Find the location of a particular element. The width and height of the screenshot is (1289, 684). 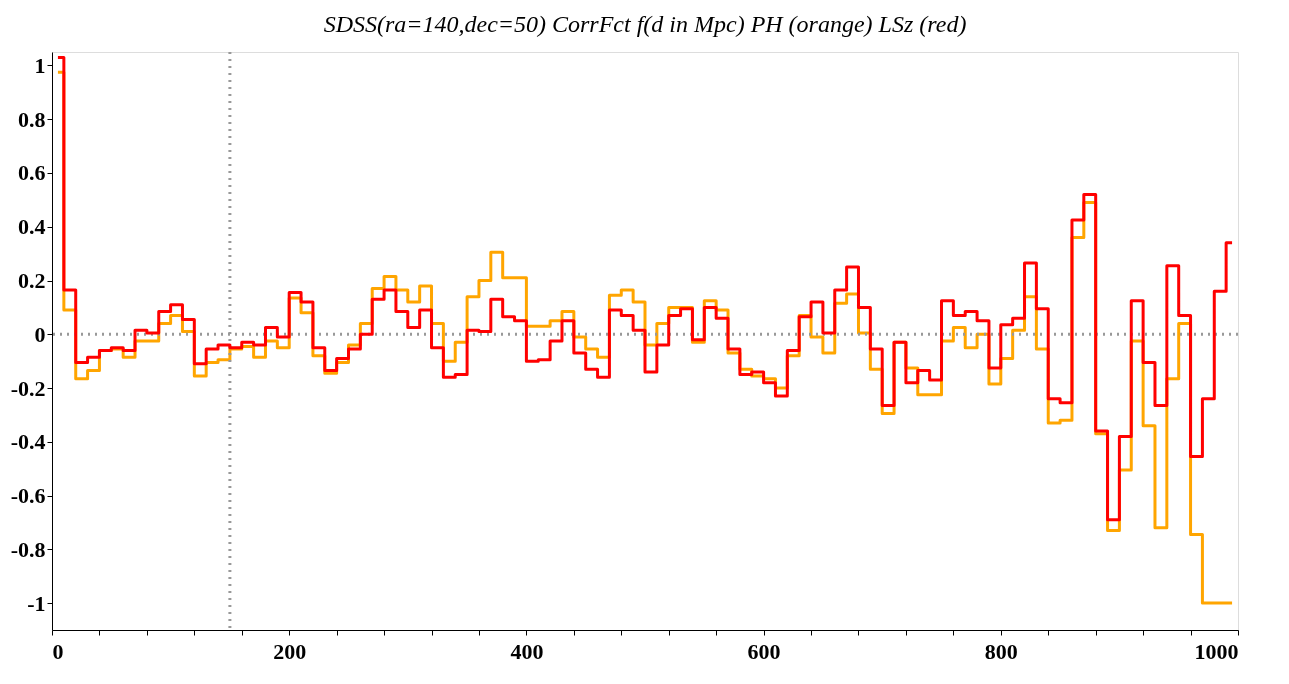

y-tick-label: 1 is located at coordinates (40, 65).